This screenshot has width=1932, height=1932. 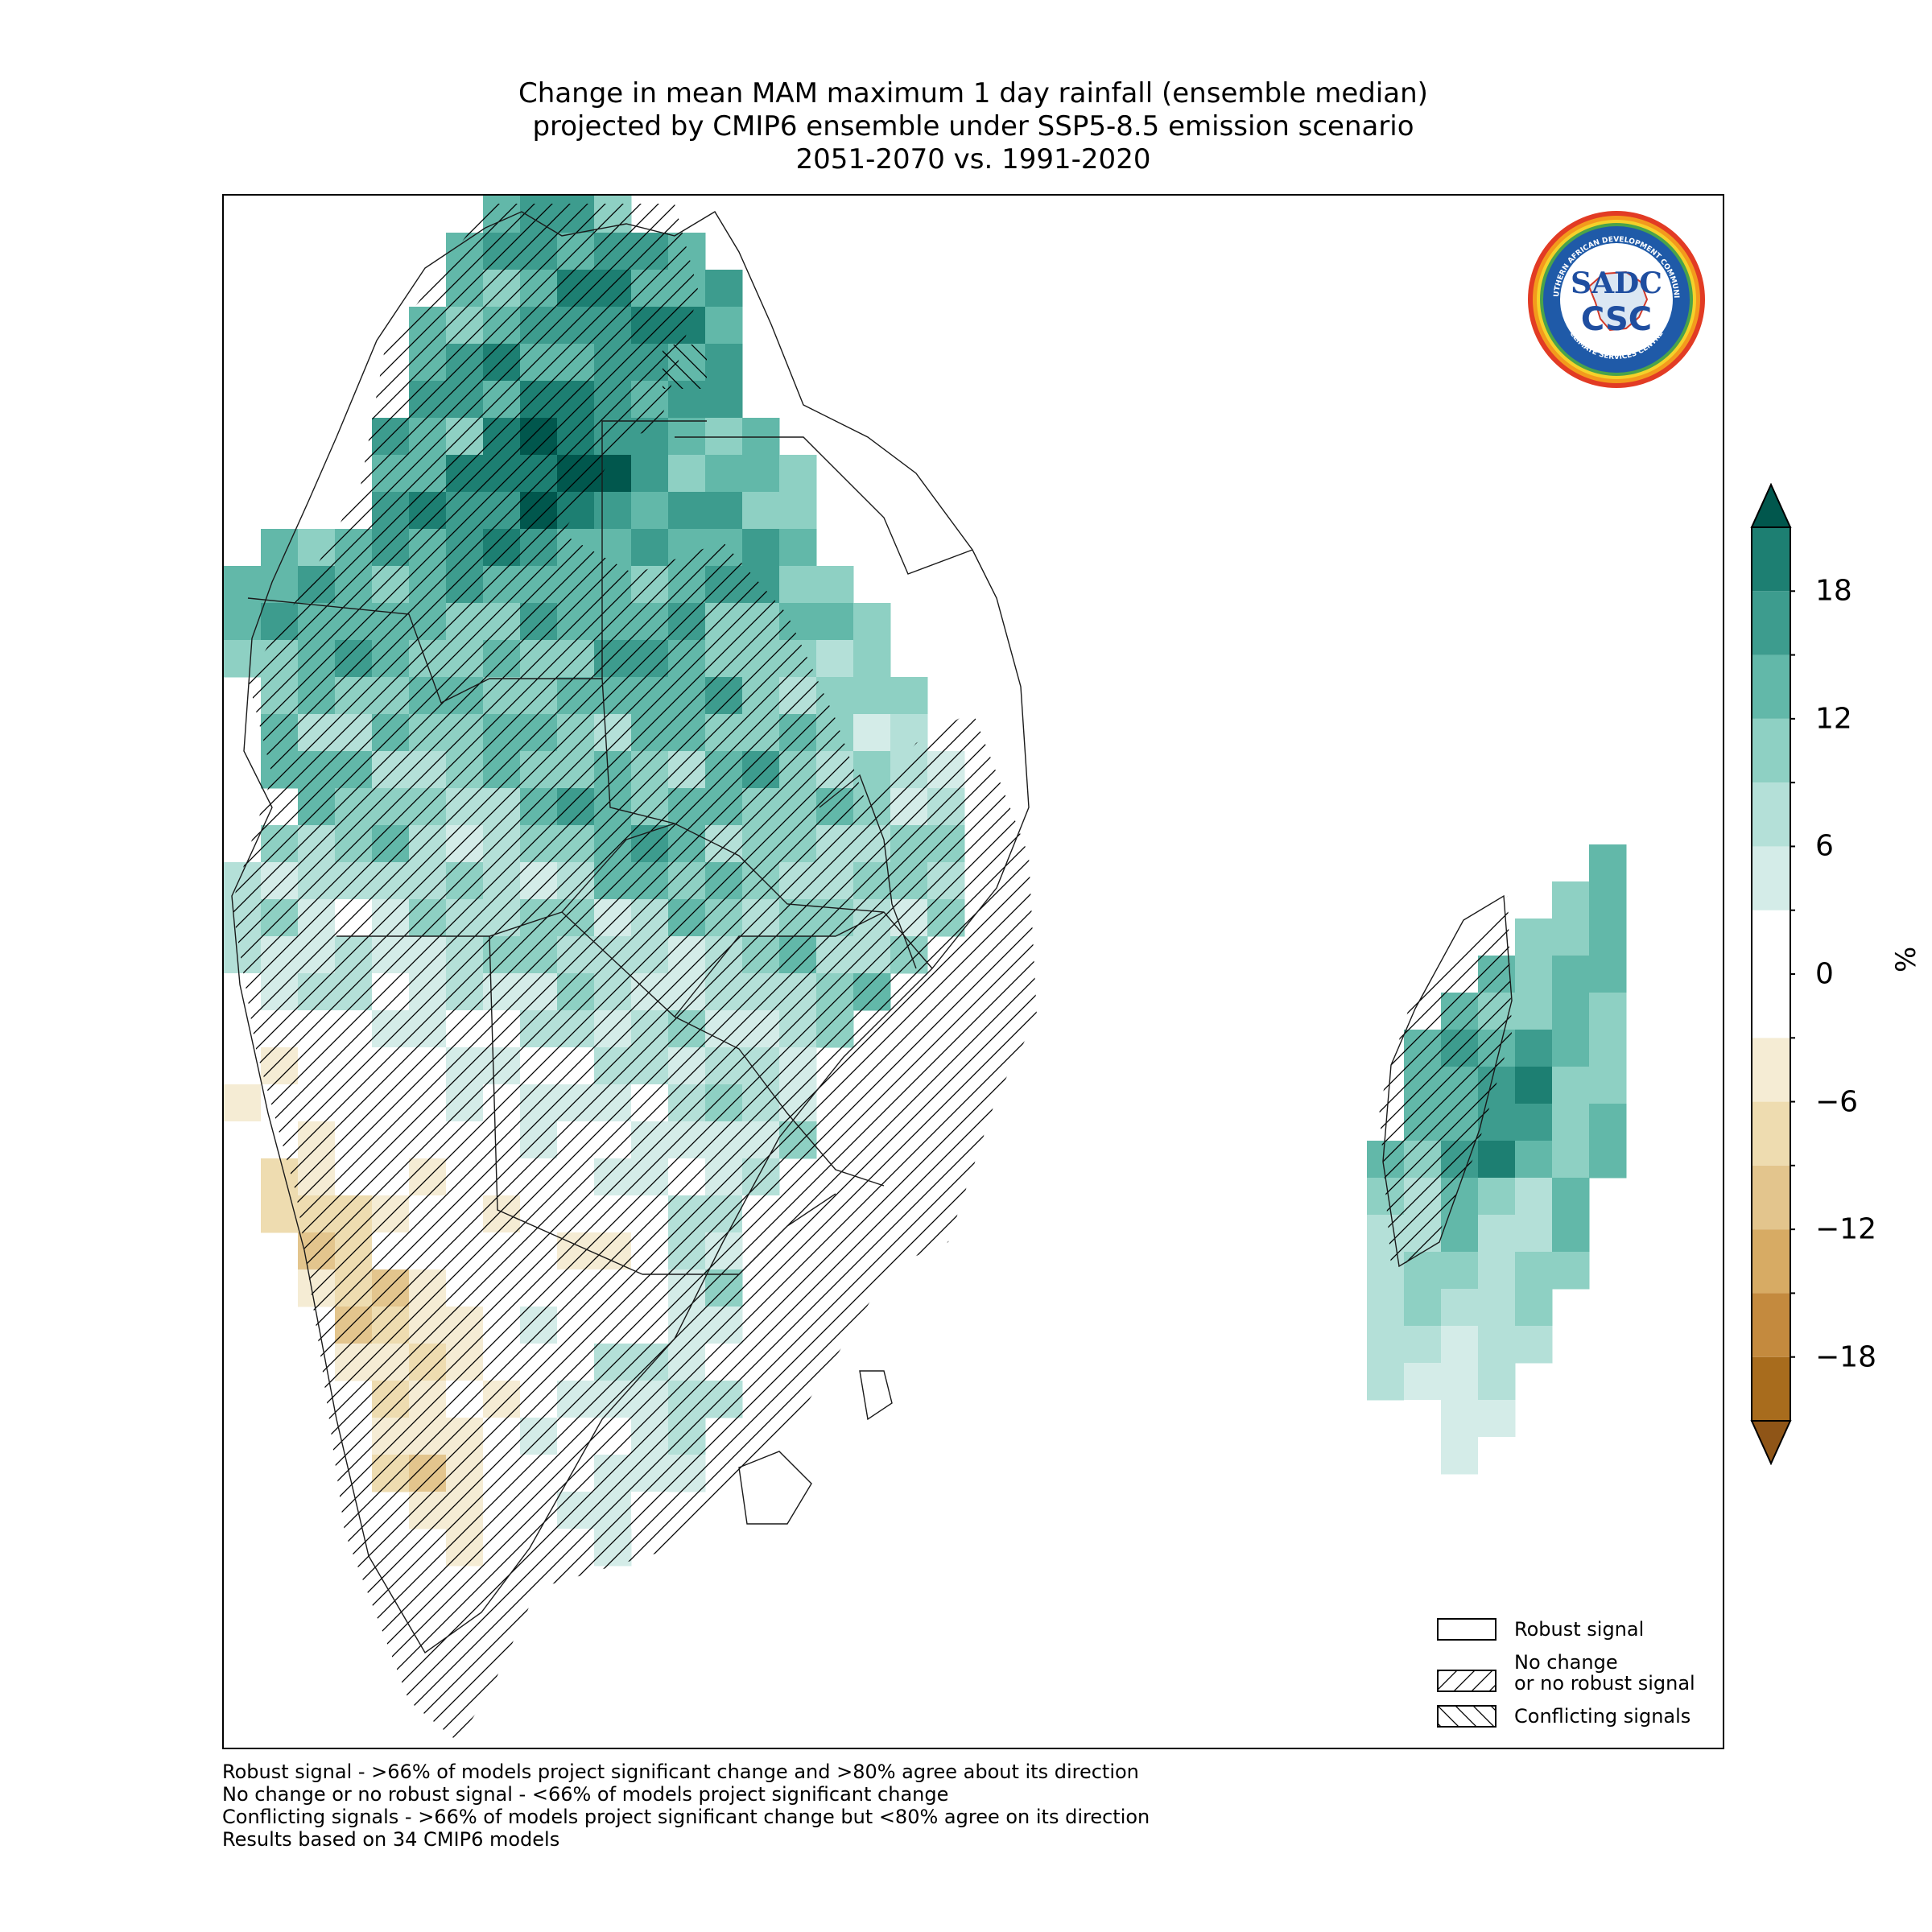 I want to click on legend-label-no-change-2: or no robust signal, so click(x=1604, y=1684).